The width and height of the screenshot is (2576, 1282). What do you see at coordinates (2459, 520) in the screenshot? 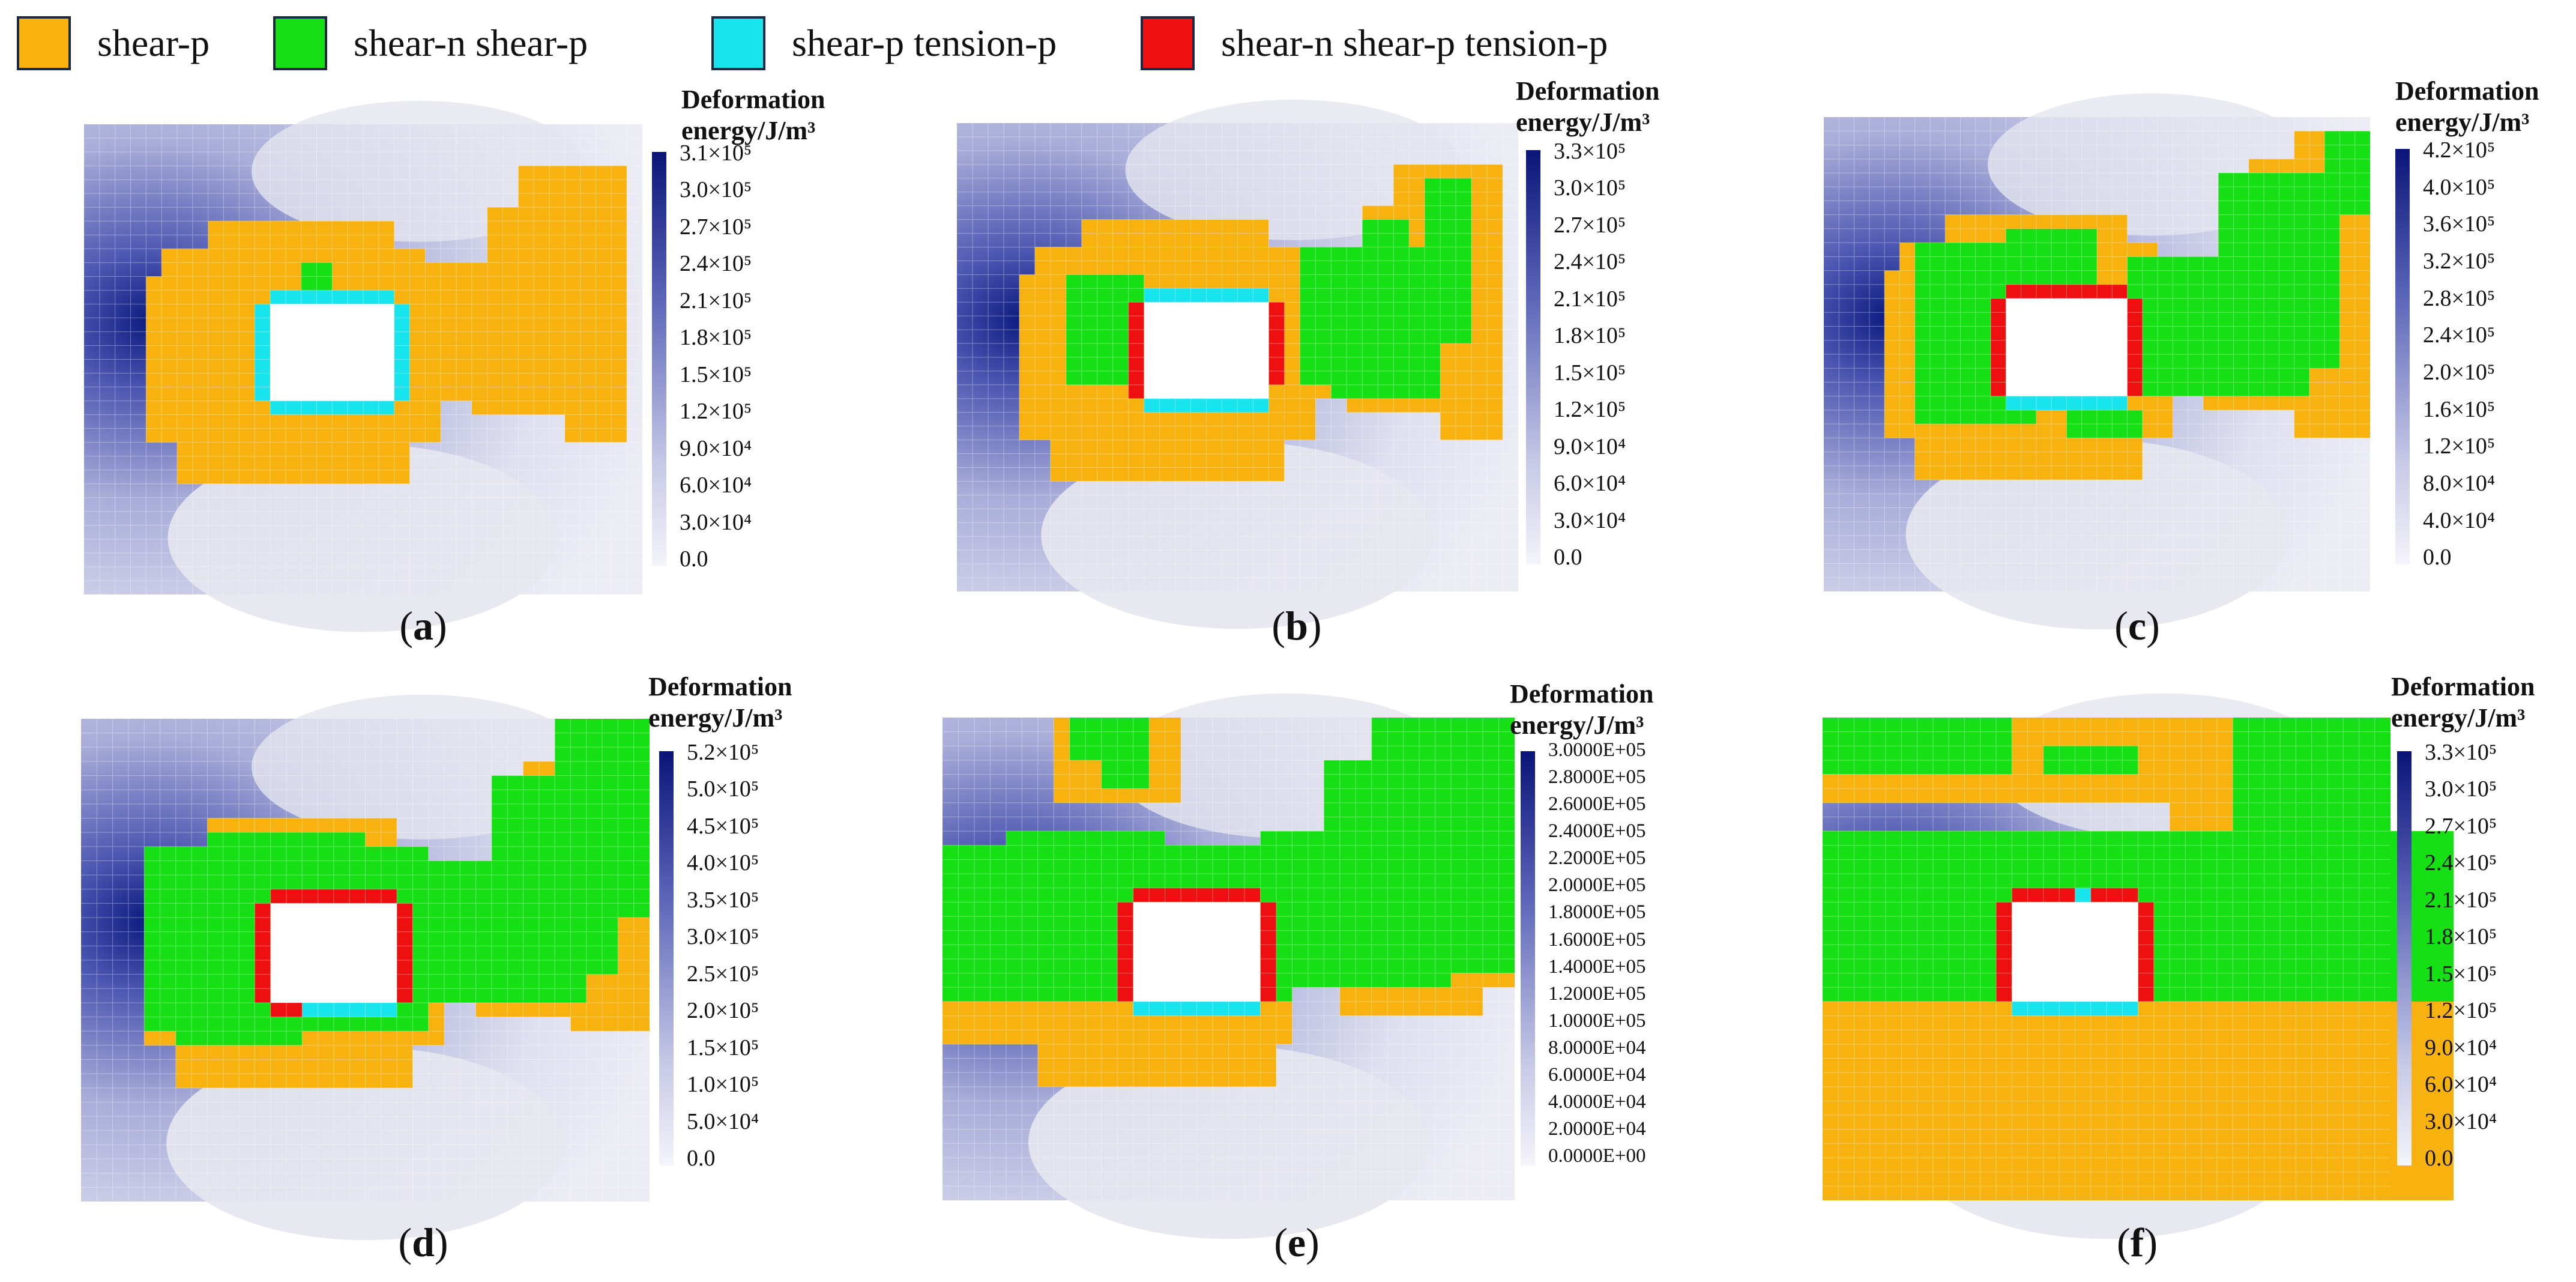
I see `colorbar-tick: 4.0×10⁴` at bounding box center [2459, 520].